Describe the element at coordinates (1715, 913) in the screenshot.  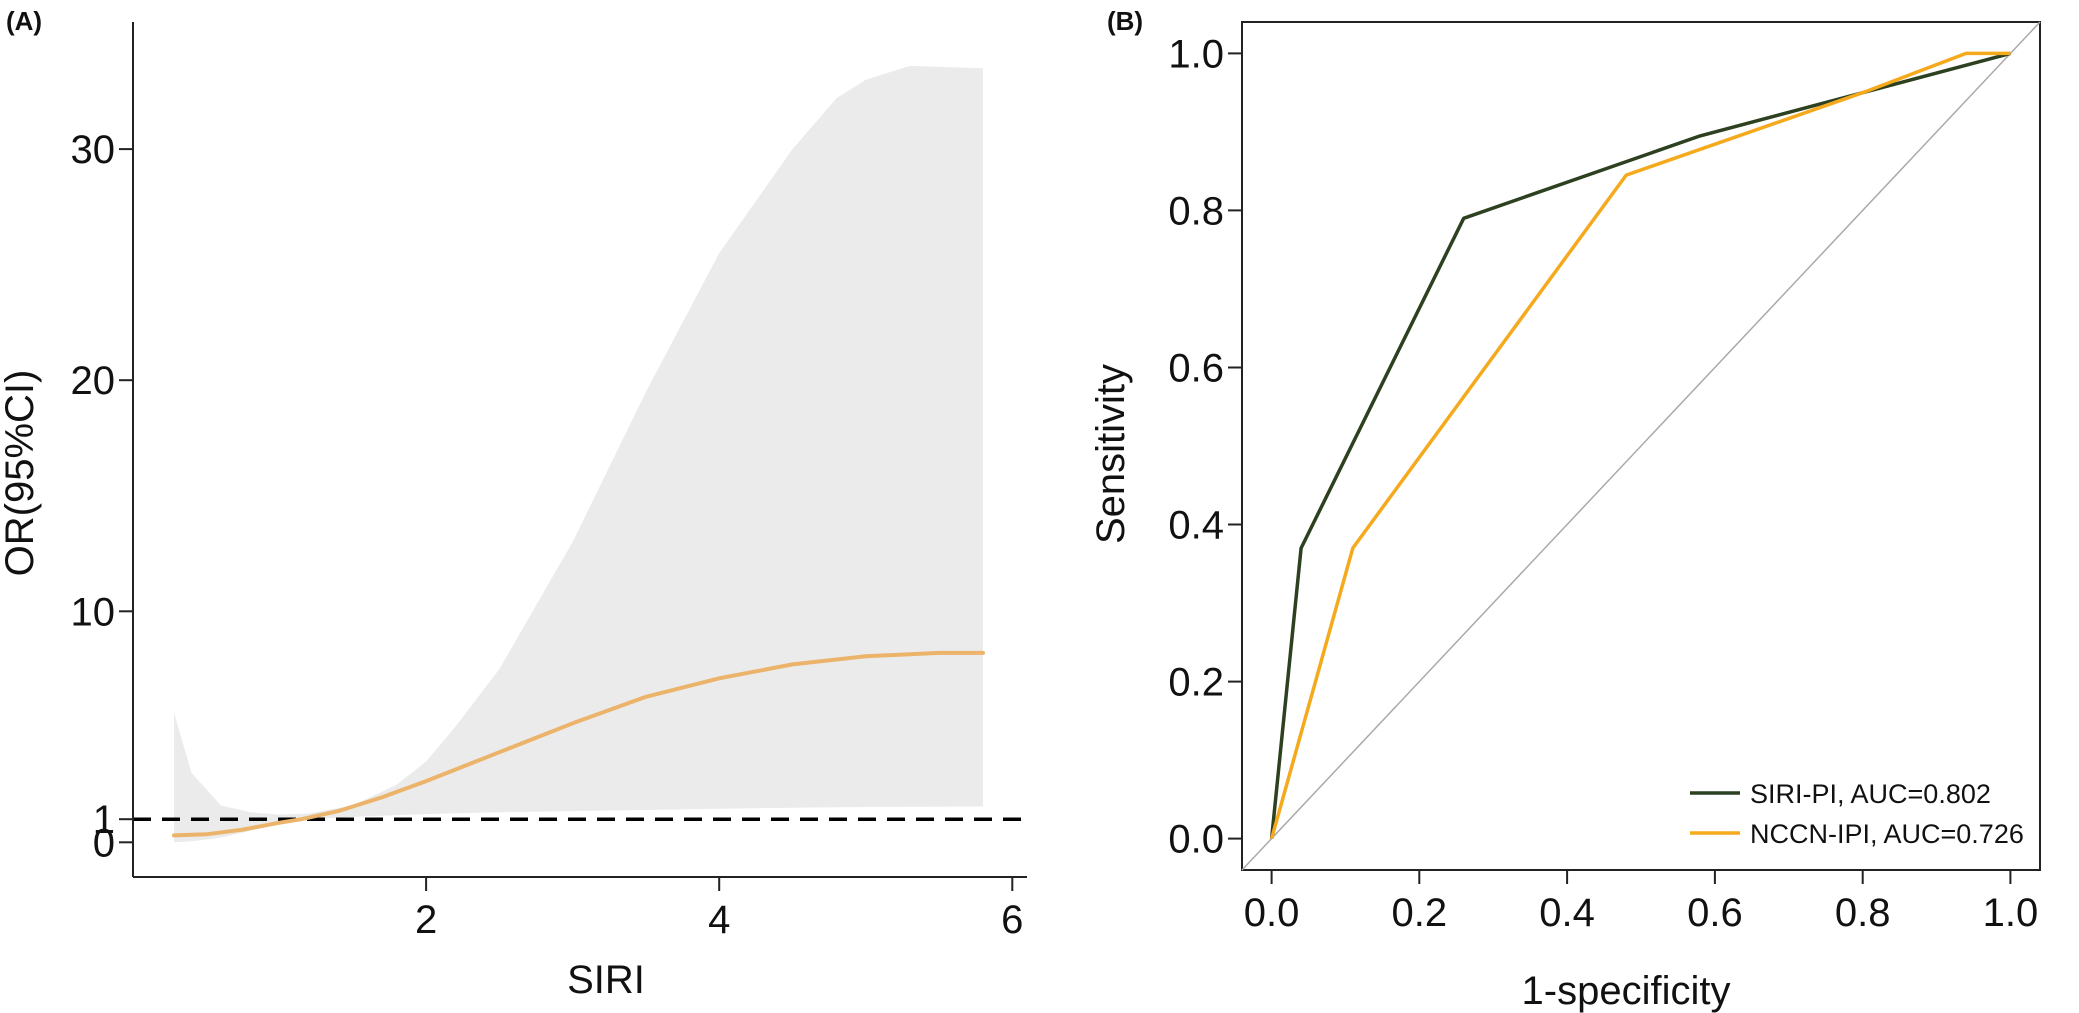
I see `x-tick-label: 0.6` at that location.